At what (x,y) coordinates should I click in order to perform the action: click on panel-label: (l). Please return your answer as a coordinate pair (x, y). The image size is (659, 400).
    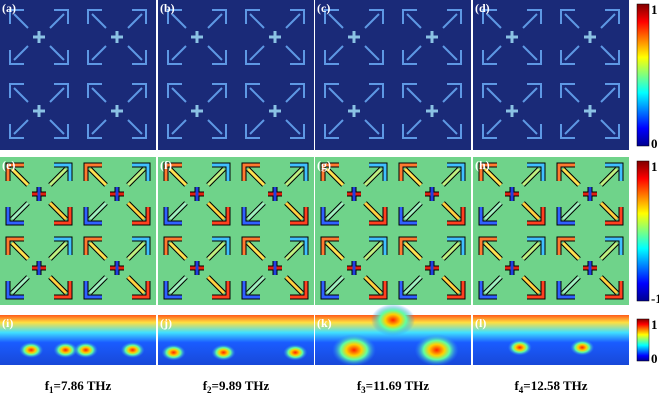
    Looking at the image, I should click on (480, 323).